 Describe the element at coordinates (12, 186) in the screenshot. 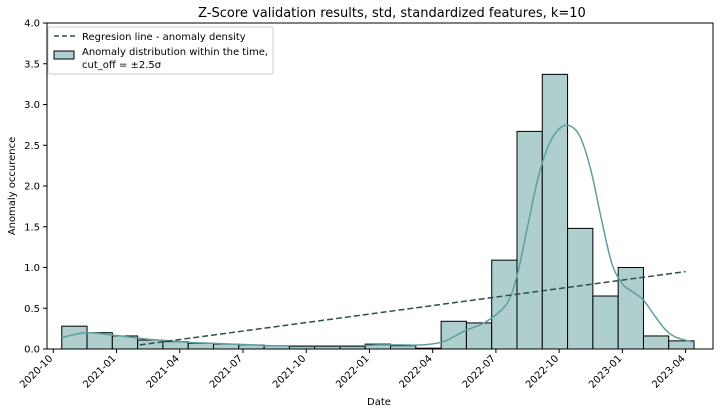

I see `y-axis-title: Anomaly occurence` at that location.